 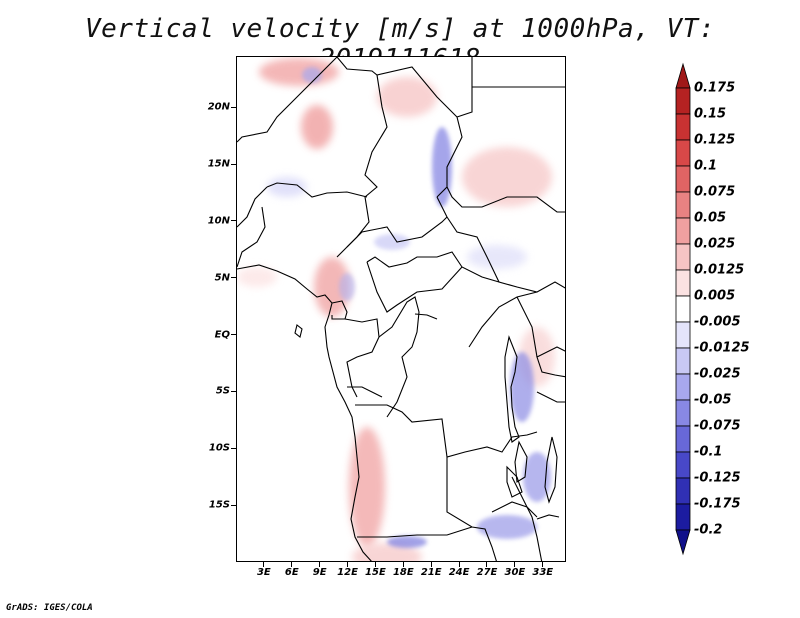 What do you see at coordinates (219, 448) in the screenshot?
I see `lat-tick-label: 10S` at bounding box center [219, 448].